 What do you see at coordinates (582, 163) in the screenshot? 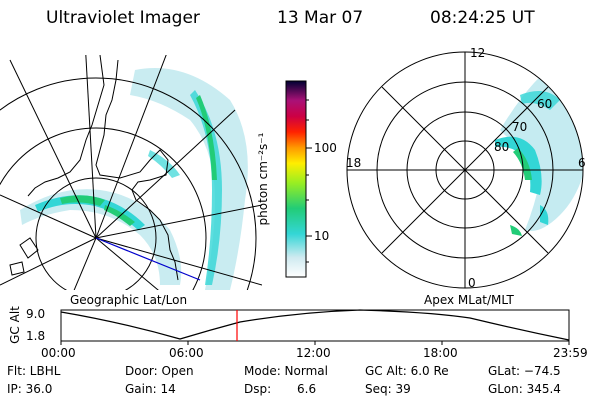
I see `polar-label-6: 6` at bounding box center [582, 163].